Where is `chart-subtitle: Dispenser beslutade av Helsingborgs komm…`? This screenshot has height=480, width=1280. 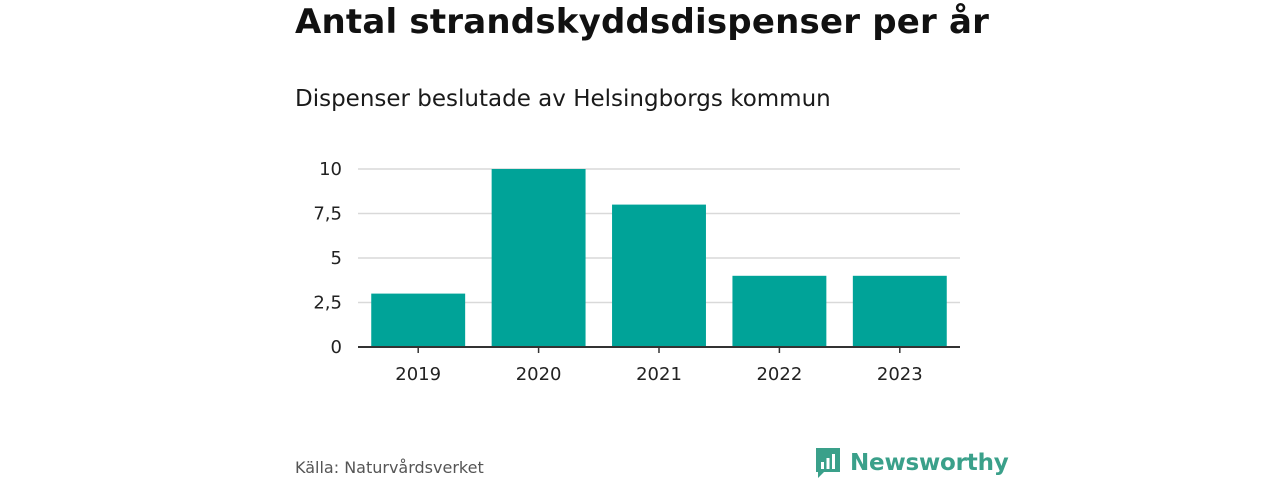
chart-subtitle: Dispenser beslutade av Helsingborgs komm… is located at coordinates (563, 99).